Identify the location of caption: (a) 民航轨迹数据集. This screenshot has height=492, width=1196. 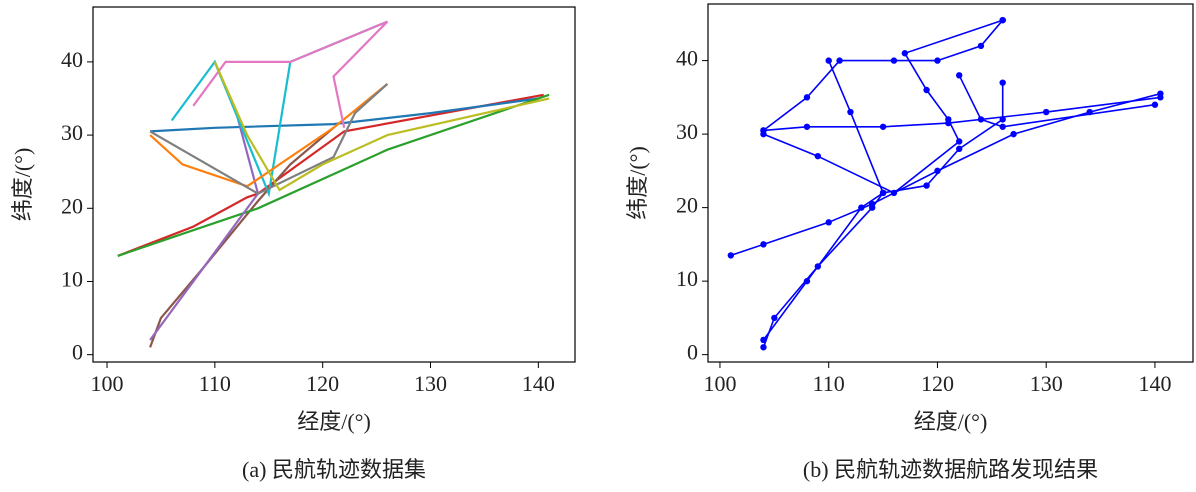
(334, 469).